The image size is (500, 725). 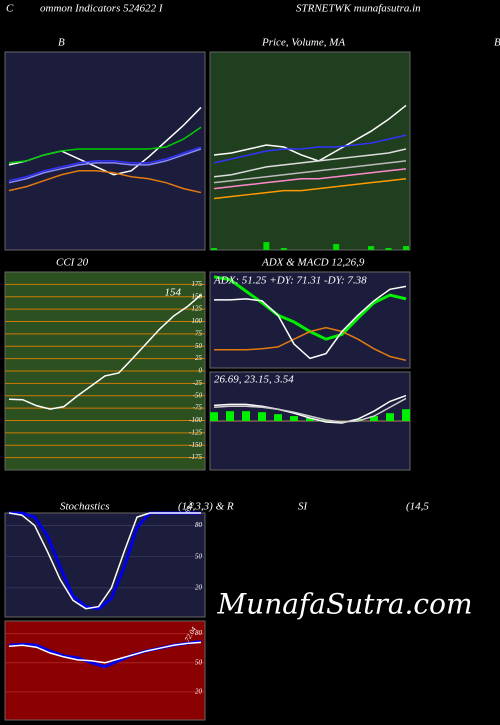 What do you see at coordinates (290, 281) in the screenshot?
I see `annotation: ADX: 51.25 +DY: 71.31 -DY: 7.38` at bounding box center [290, 281].